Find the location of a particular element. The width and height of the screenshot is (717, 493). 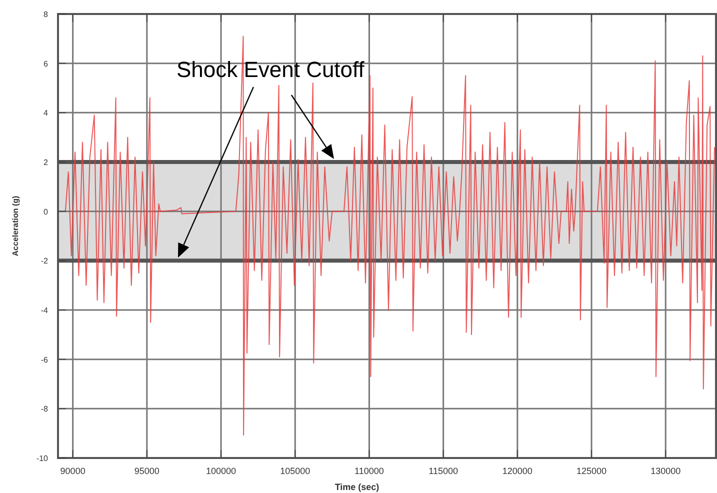

x-tick-label: 95000 is located at coordinates (147, 471).